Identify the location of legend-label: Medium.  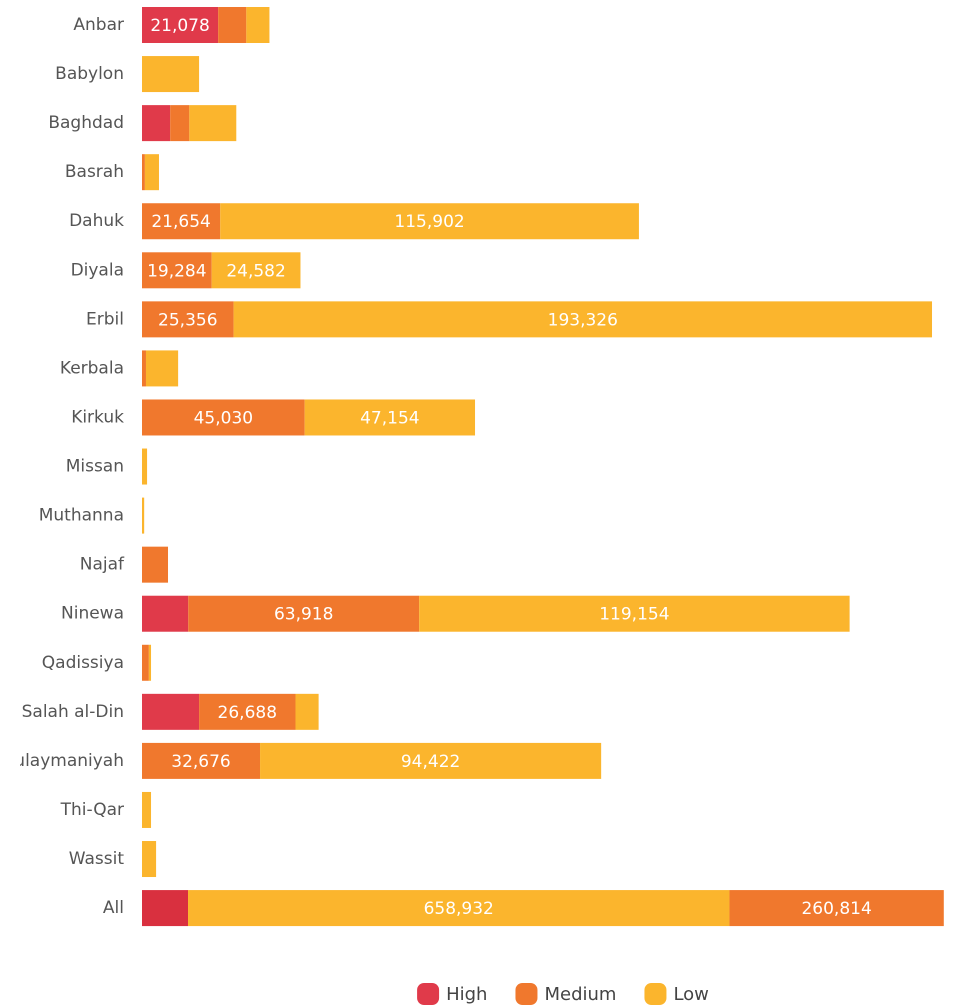
(580, 994).